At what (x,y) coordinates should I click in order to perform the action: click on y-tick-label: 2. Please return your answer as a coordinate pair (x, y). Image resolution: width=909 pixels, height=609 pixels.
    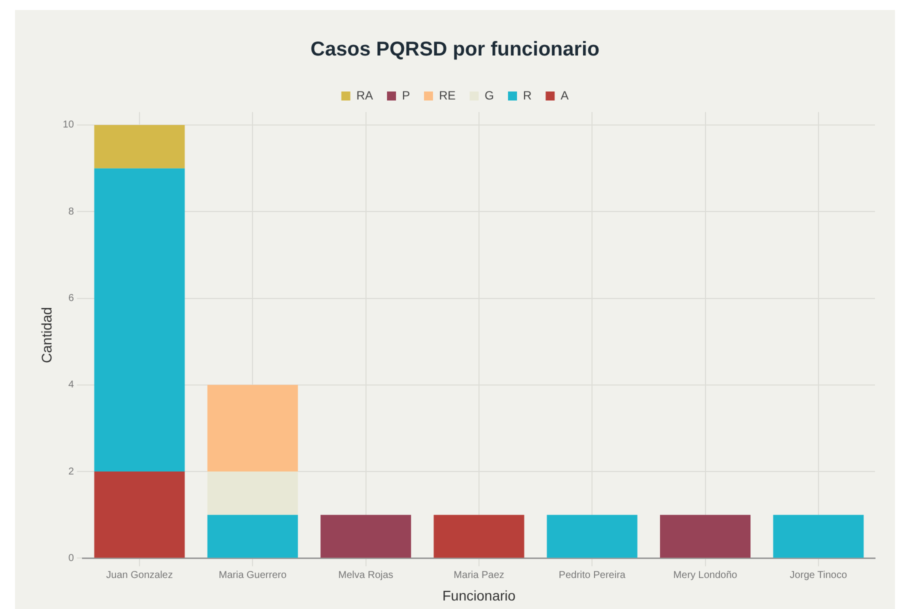
    Looking at the image, I should click on (71, 472).